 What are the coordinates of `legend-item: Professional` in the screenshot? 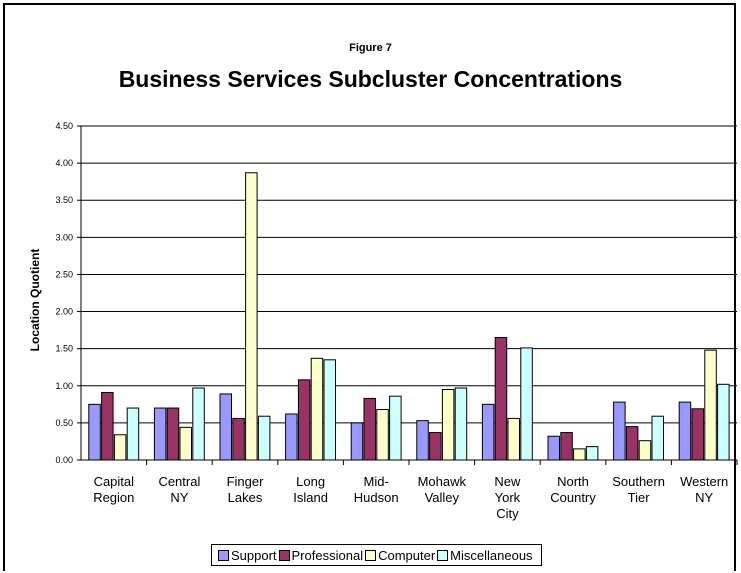 It's located at (321, 555).